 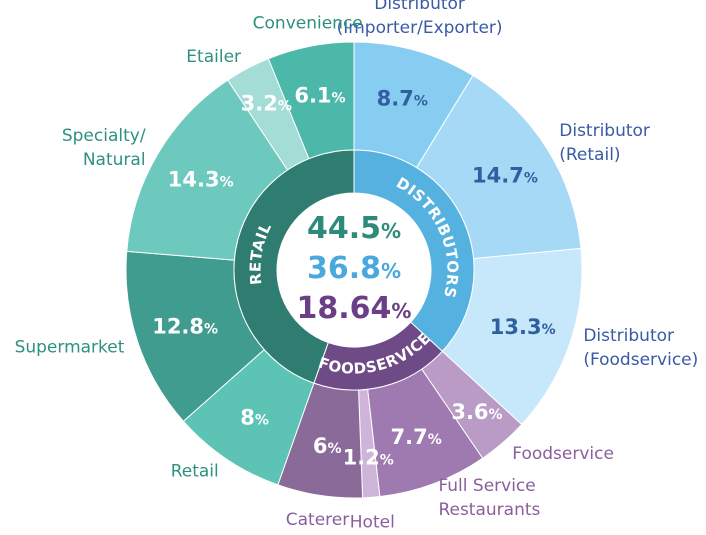 I want to click on value-label-hotel: 1.2%, so click(x=368, y=457).